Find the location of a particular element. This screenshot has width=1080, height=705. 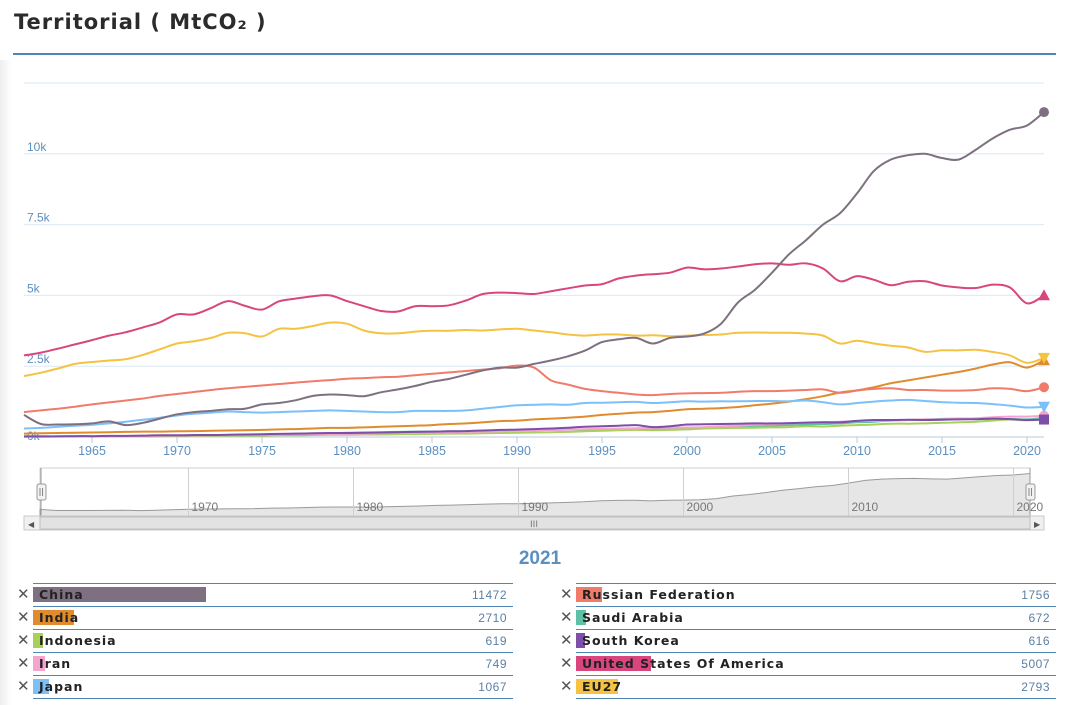

x-tick-label: 2020 is located at coordinates (1027, 451).